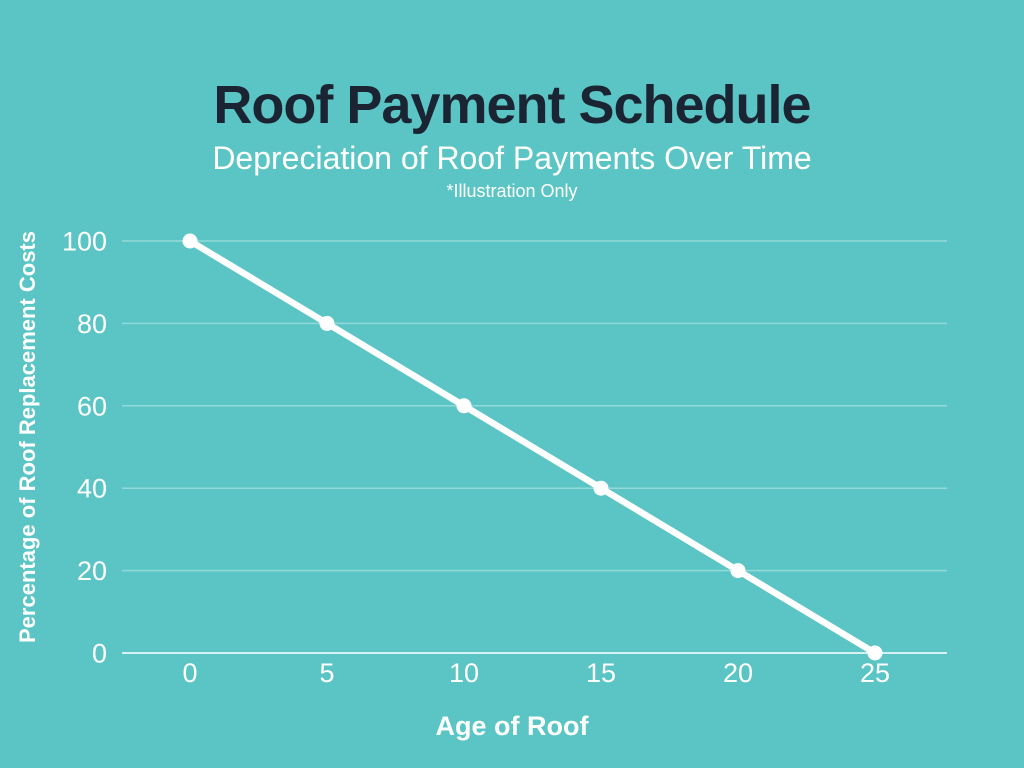  What do you see at coordinates (99, 654) in the screenshot?
I see `y-tick-label: 0` at bounding box center [99, 654].